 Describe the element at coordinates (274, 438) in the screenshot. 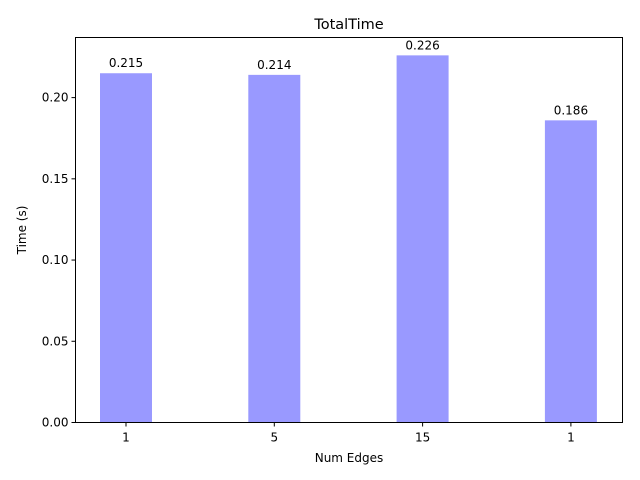

I see `x-tick-label: 5` at that location.